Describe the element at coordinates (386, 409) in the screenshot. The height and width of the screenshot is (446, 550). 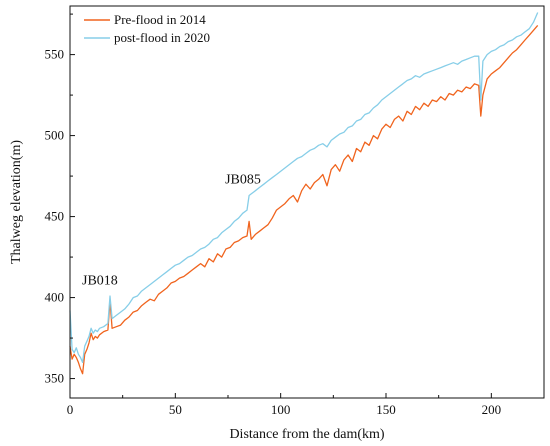
I see `x-tick-label: 150` at that location.